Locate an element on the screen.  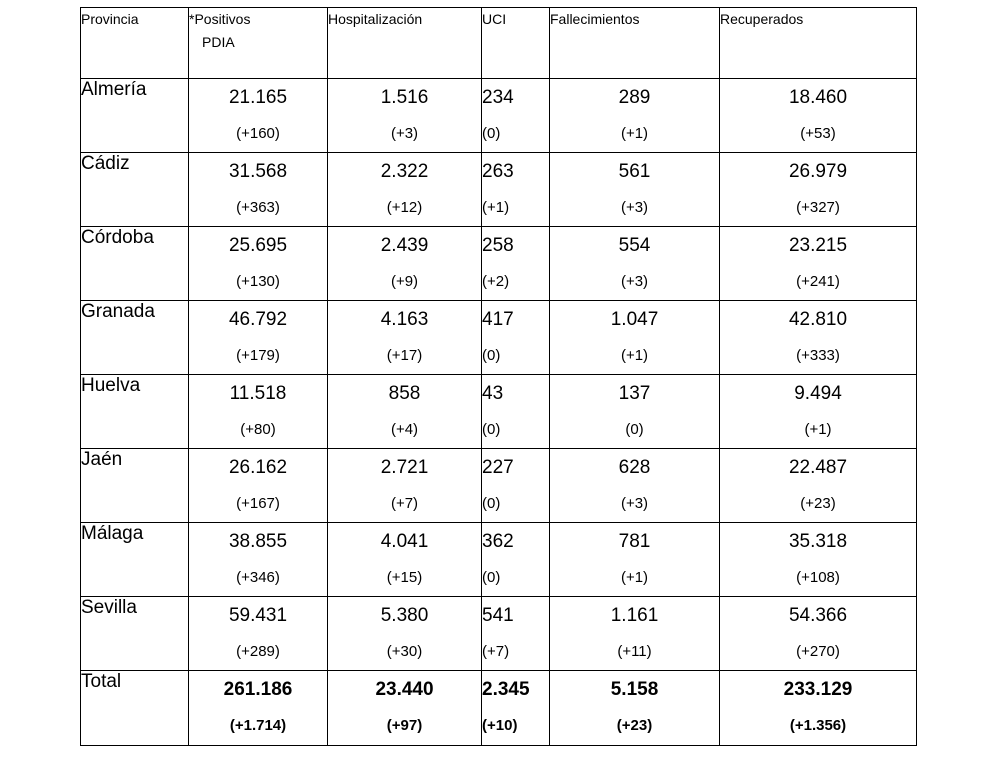
province-name: Cádiz is located at coordinates (134, 189).